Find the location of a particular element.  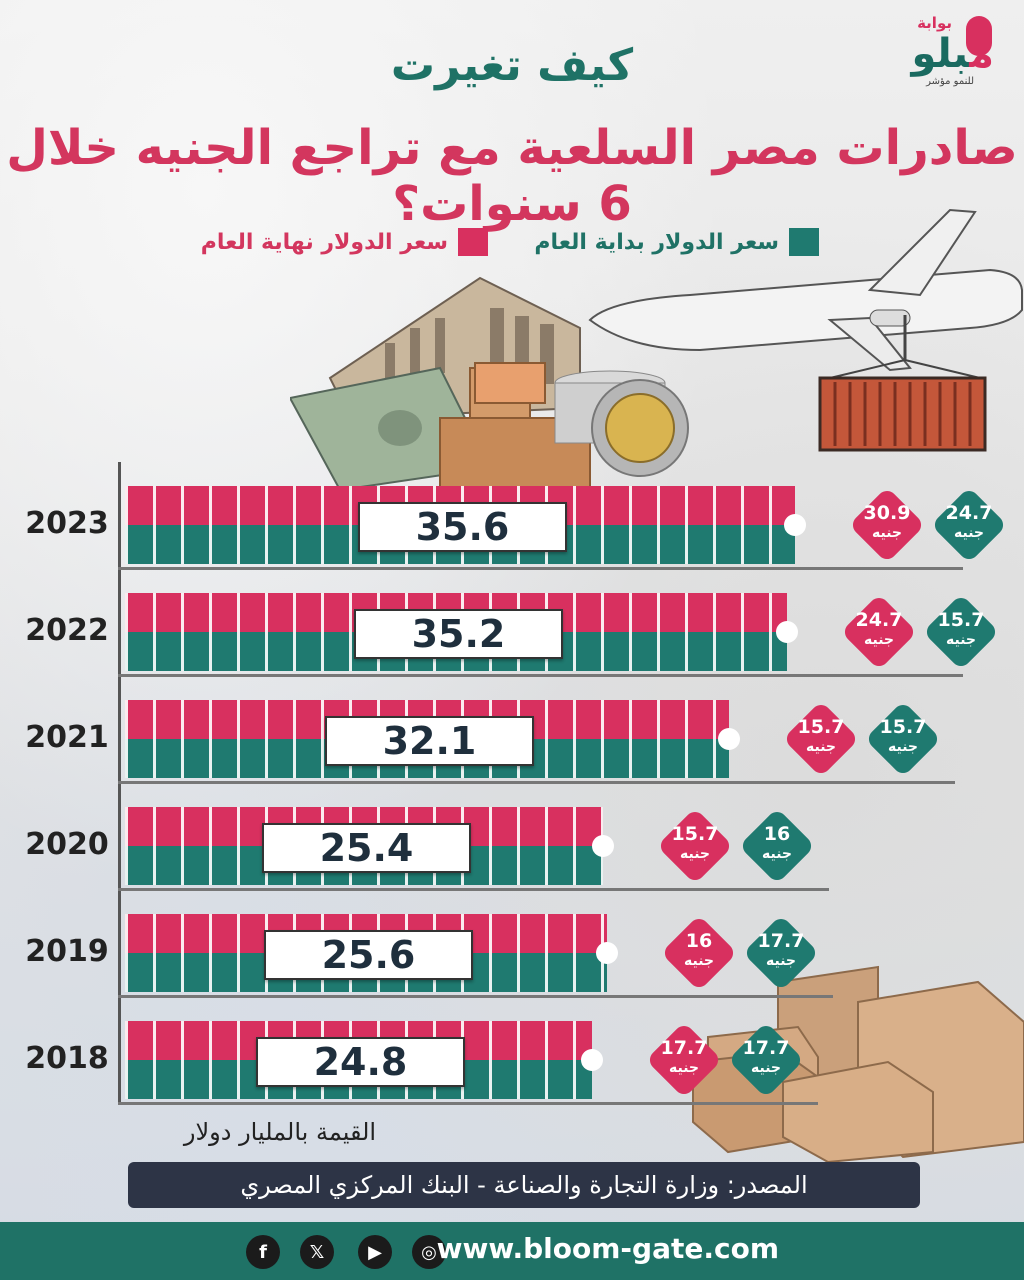

year-label-2021: 2021 is located at coordinates (67, 737).